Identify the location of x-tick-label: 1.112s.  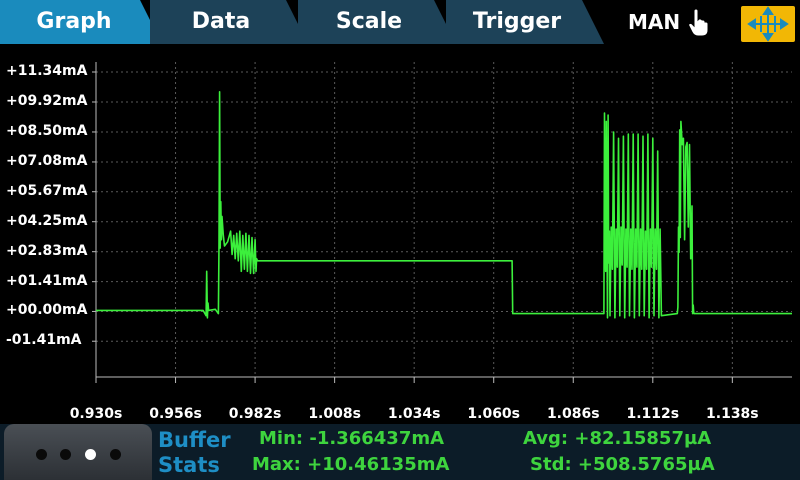
(653, 414).